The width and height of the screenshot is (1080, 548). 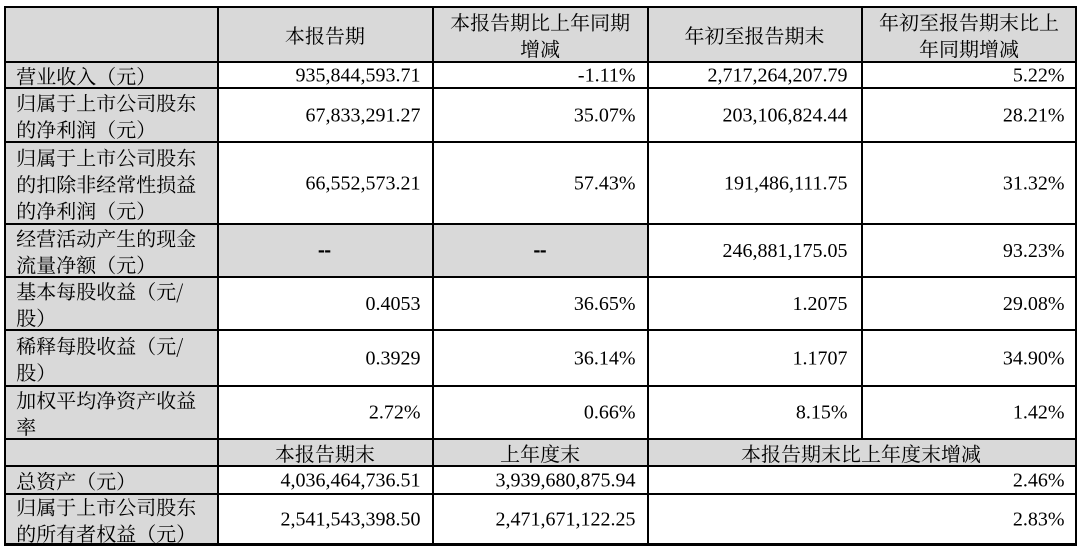 What do you see at coordinates (363, 183) in the screenshot?
I see `svg-text: 66,552,573.21` at bounding box center [363, 183].